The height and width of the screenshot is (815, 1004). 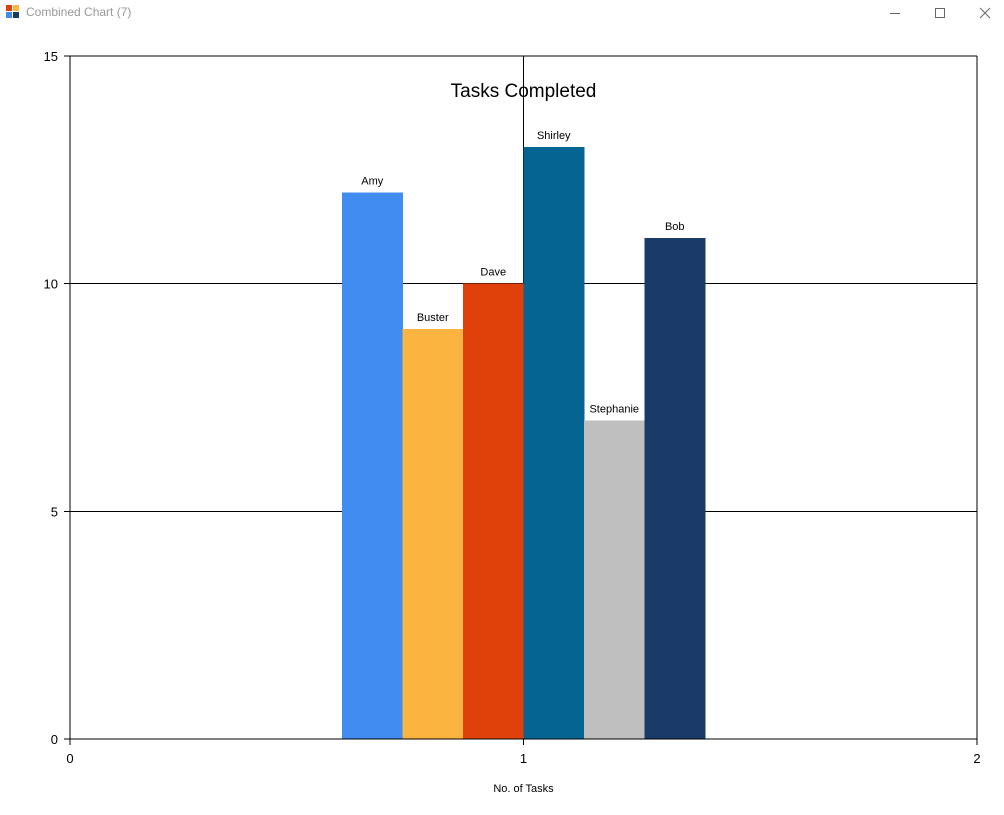 What do you see at coordinates (54, 511) in the screenshot?
I see `y-tick-label: 5` at bounding box center [54, 511].